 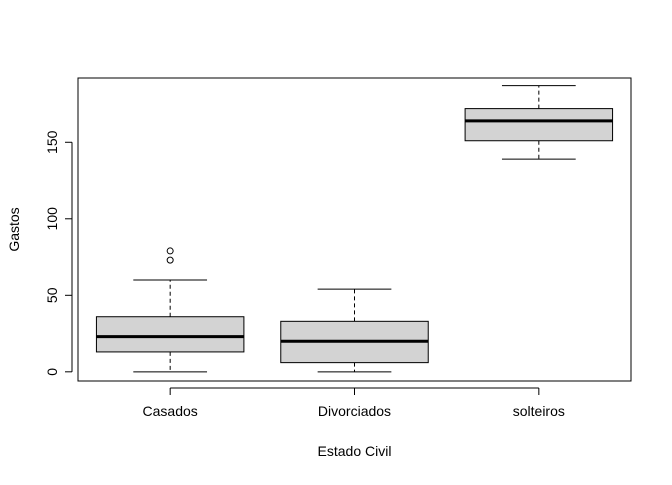 What do you see at coordinates (52, 295) in the screenshot?
I see `y-tick-label: 50` at bounding box center [52, 295].